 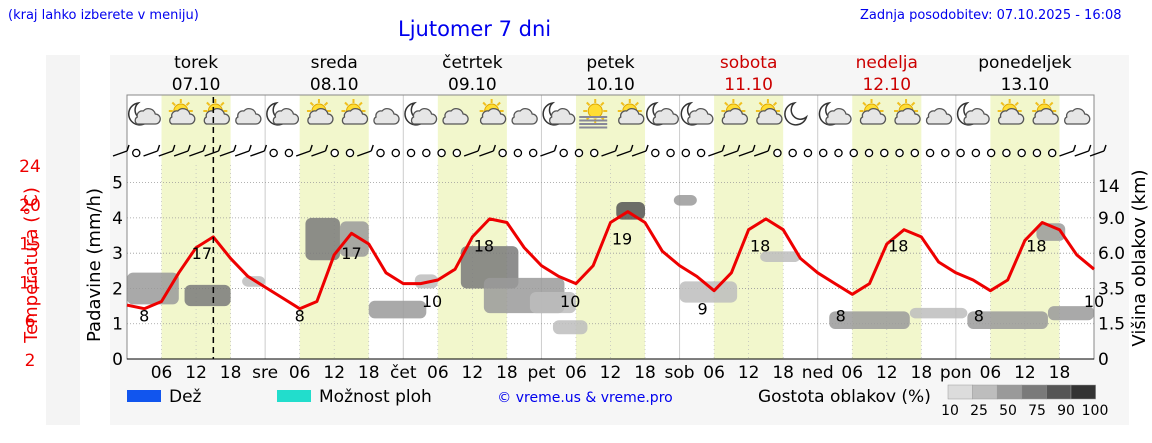 I want to click on temperature-tick: 20, so click(x=30, y=206).